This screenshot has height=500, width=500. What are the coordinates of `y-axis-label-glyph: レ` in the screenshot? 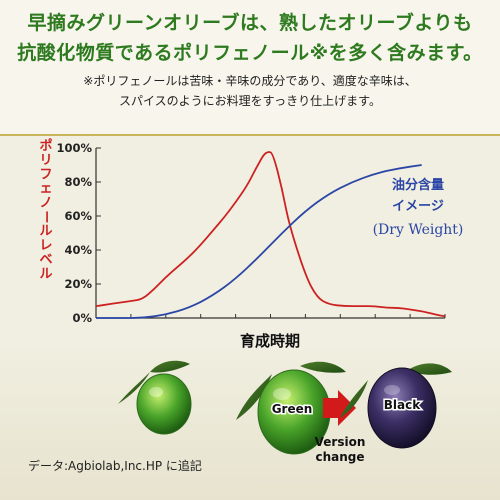 It's located at (45, 245).